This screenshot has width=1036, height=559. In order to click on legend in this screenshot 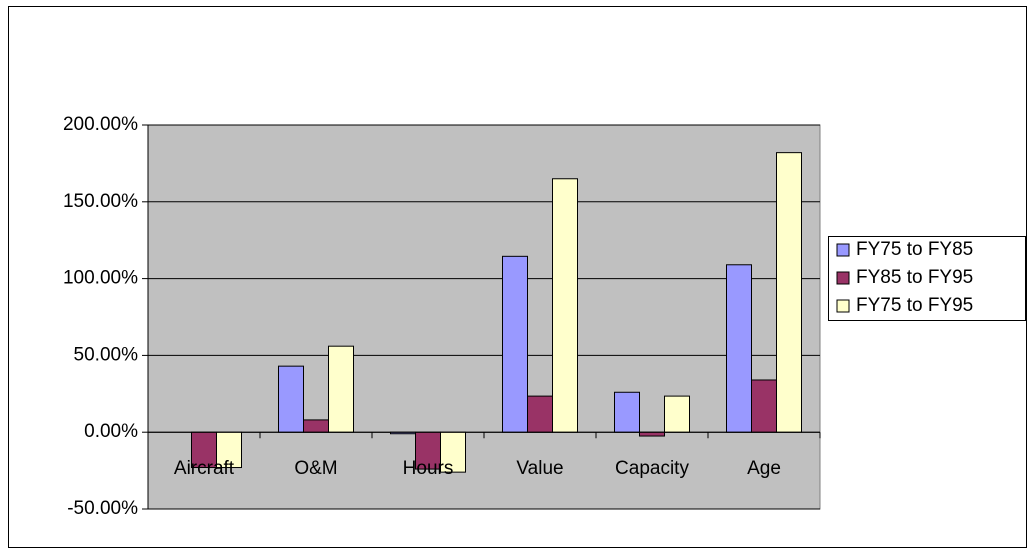, I will do `click(927, 278)`.